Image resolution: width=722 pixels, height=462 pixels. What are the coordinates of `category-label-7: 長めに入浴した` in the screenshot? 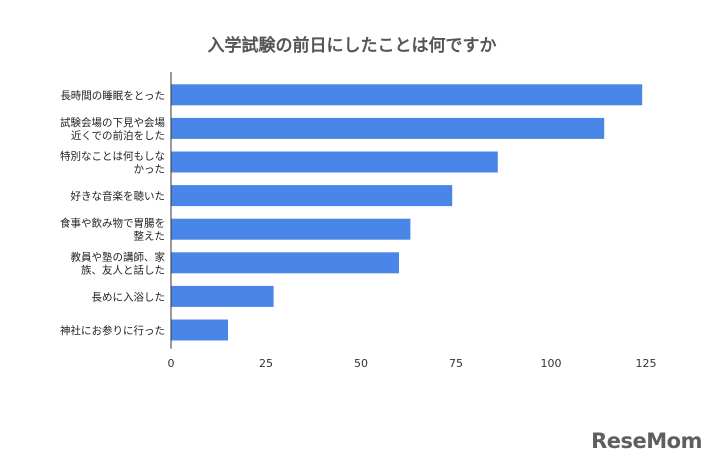 It's located at (129, 297).